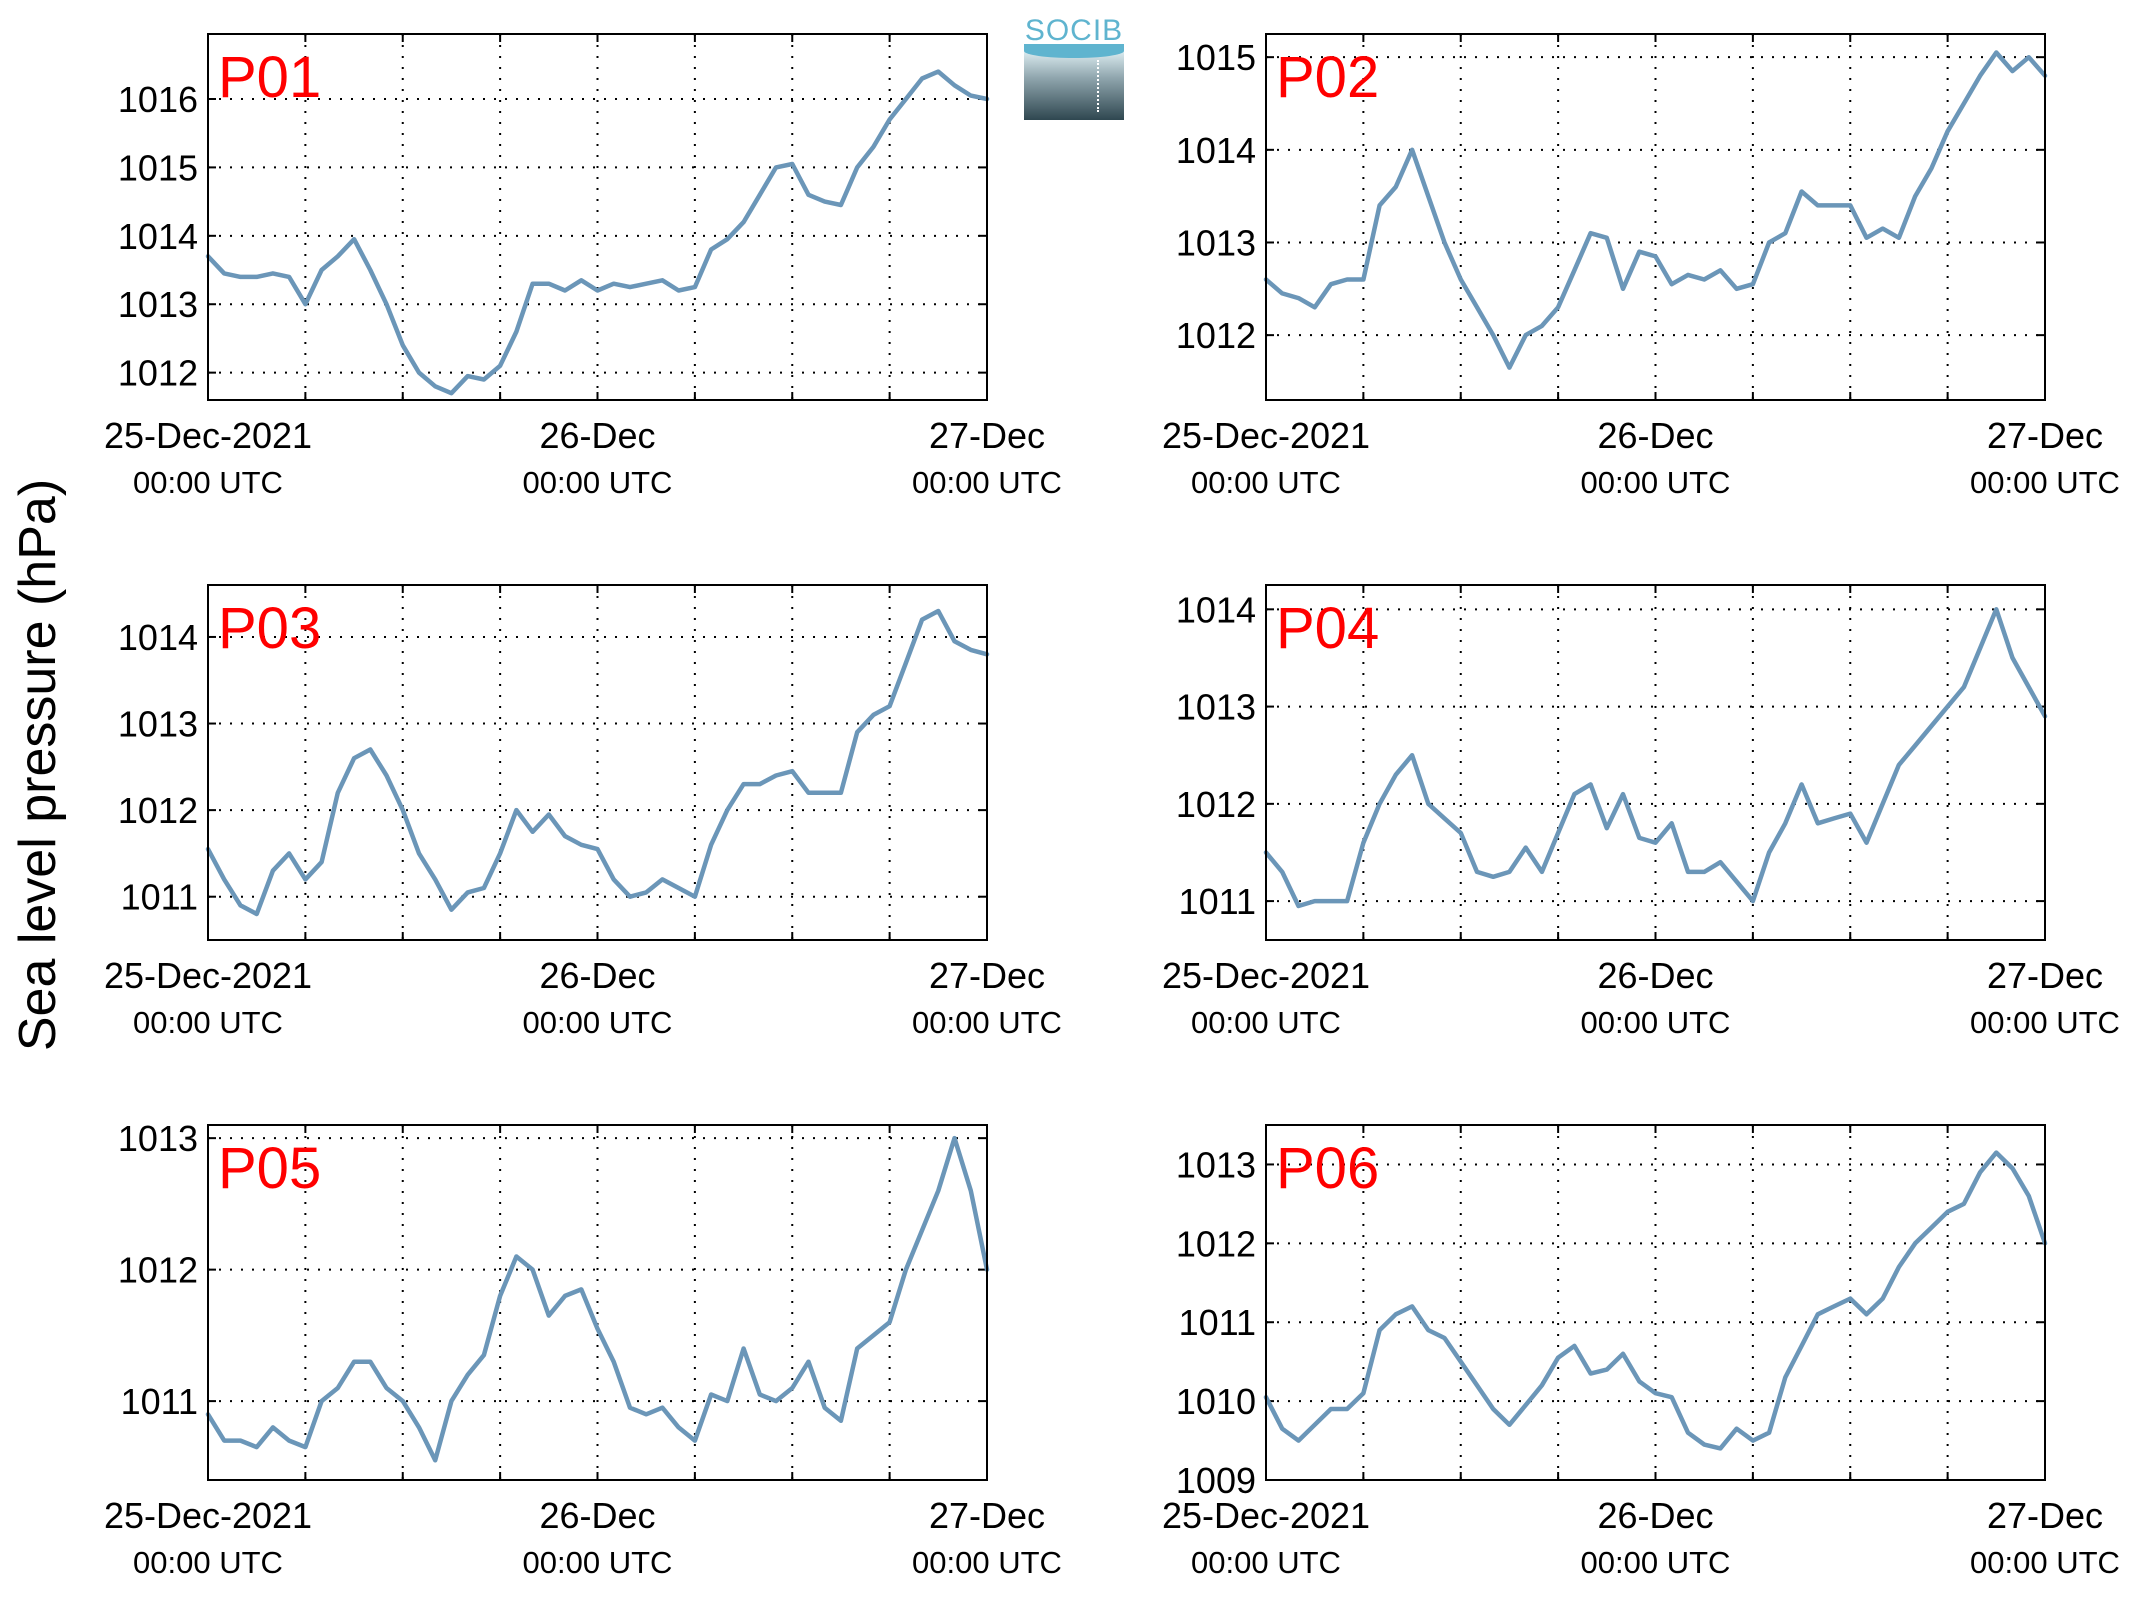  Describe the element at coordinates (1074, 30) in the screenshot. I see `logo-text: SOCIB` at that location.